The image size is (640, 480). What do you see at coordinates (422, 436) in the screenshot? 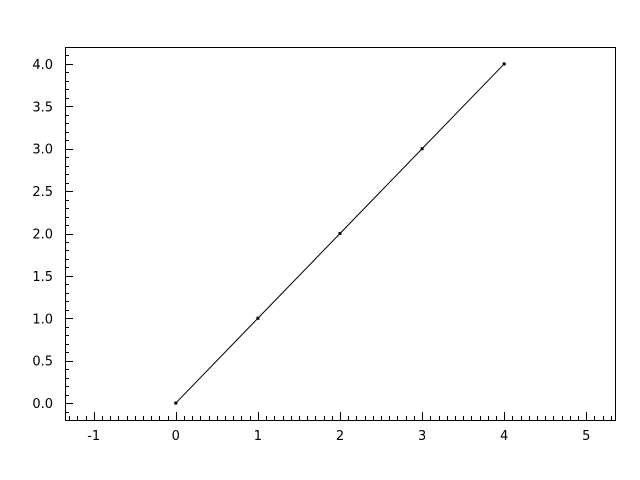
I see `x-tick-label: 3` at bounding box center [422, 436].